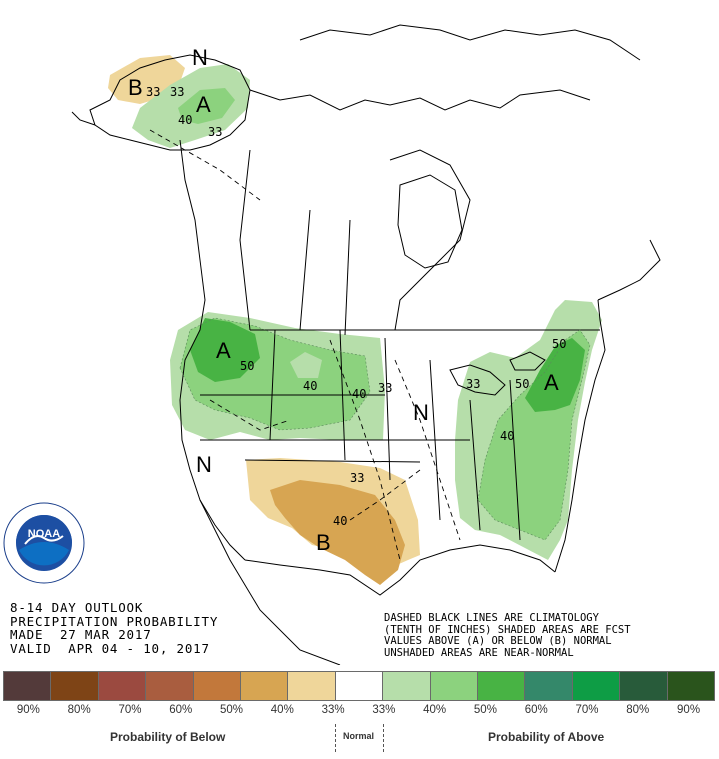 This screenshot has width=719, height=759. I want to click on east-contour-33: 33, so click(473, 384).